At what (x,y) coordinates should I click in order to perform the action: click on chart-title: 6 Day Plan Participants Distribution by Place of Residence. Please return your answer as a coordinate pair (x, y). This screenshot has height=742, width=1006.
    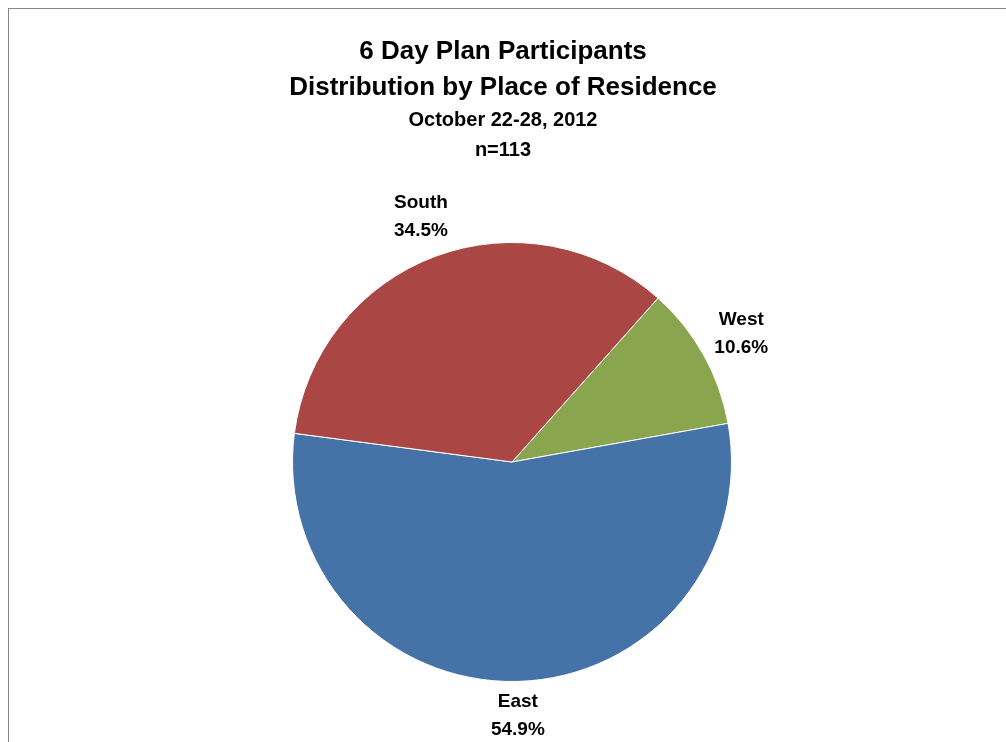
    Looking at the image, I should click on (503, 68).